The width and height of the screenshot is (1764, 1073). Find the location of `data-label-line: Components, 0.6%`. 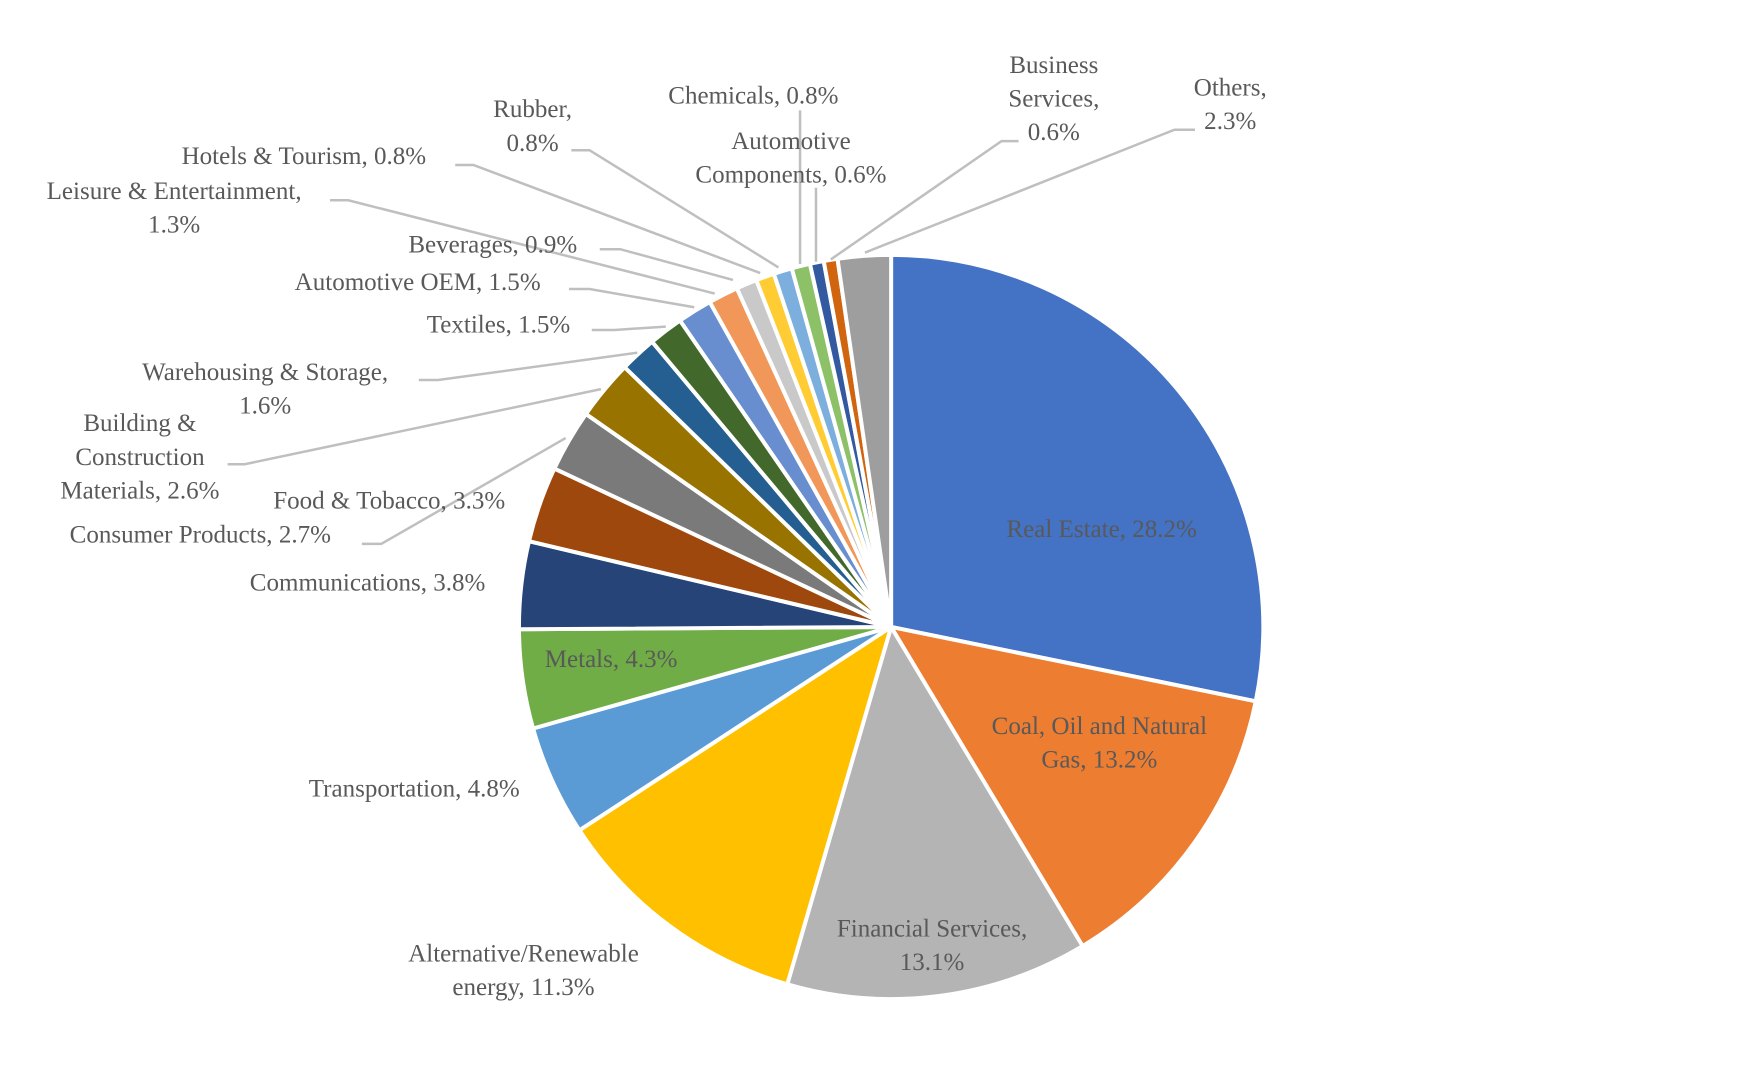

data-label-line: Components, 0.6% is located at coordinates (790, 175).